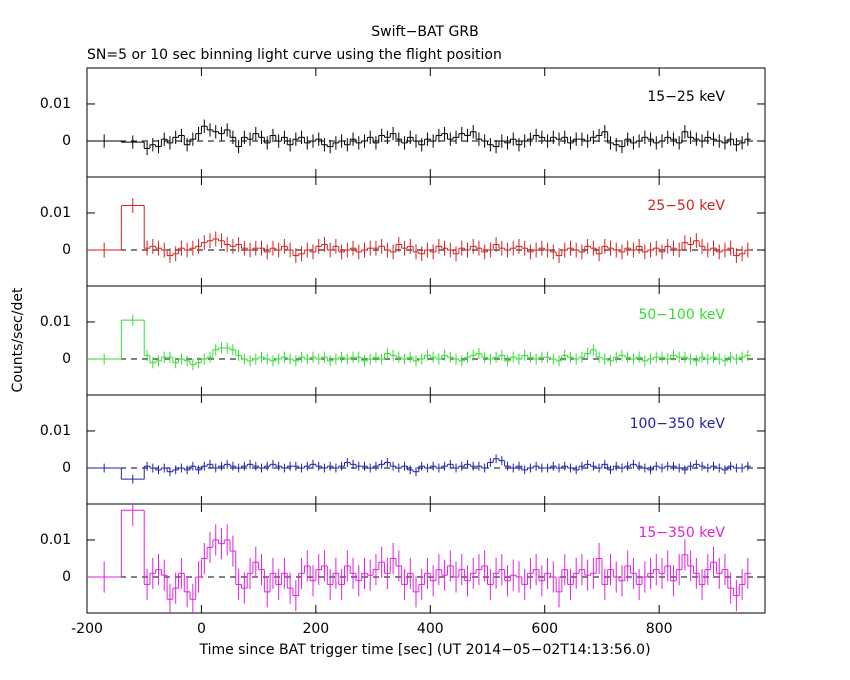 The width and height of the screenshot is (850, 680). I want to click on x-tick-label: 200, so click(315, 629).